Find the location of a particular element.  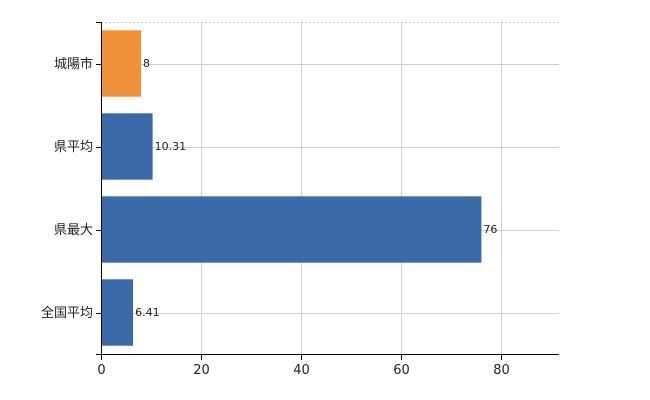

x-tick-label: 60 is located at coordinates (401, 370).